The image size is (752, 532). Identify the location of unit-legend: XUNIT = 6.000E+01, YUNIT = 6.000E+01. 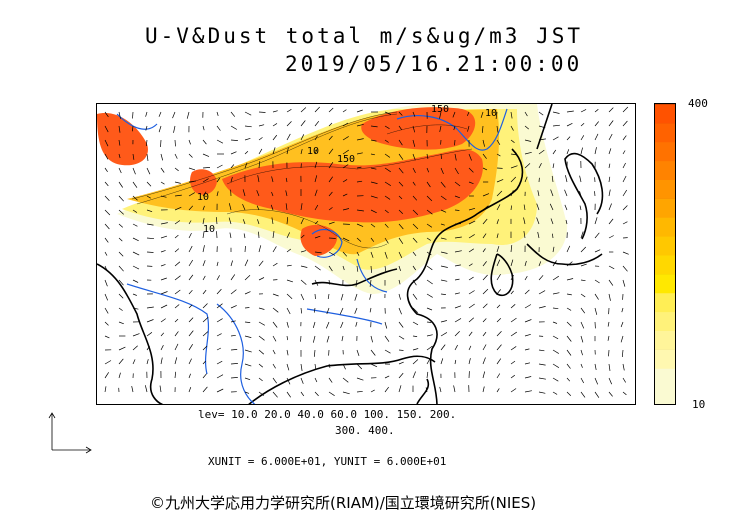
(327, 461).